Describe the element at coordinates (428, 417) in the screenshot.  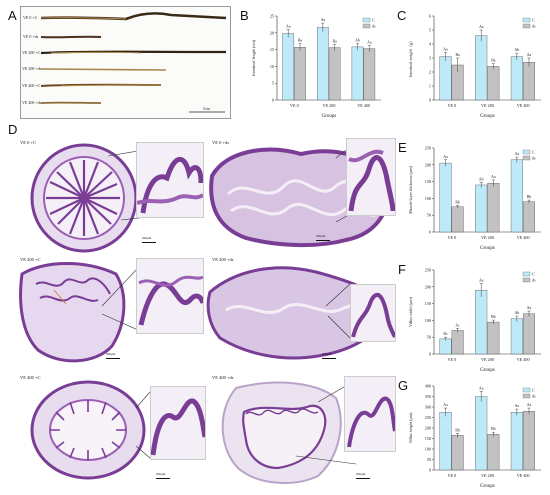
I see `y-tick-label: 250` at that location.